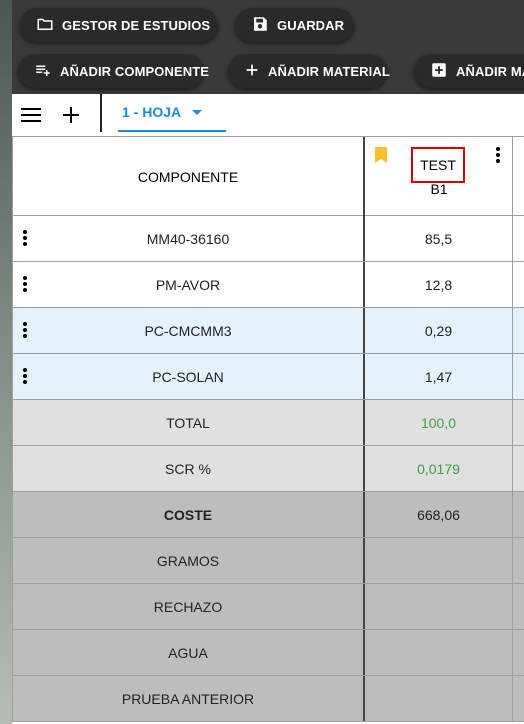 Image resolution: width=524 pixels, height=724 pixels. I want to click on save-icon, so click(260, 25).